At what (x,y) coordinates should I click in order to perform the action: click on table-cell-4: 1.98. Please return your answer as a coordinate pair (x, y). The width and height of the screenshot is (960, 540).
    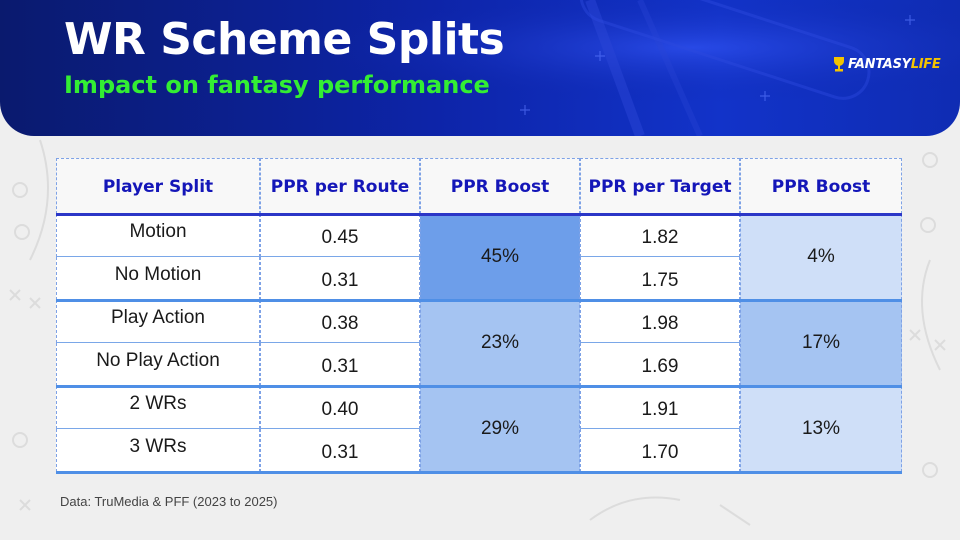
    Looking at the image, I should click on (660, 321).